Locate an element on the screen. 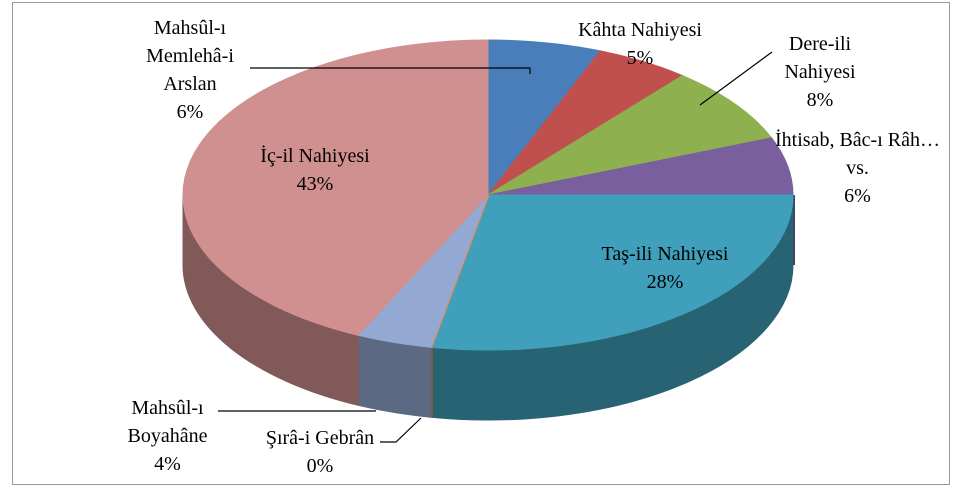 Image resolution: width=957 pixels, height=488 pixels. slice-label: Mahsûl-ı Boyahâne 4% is located at coordinates (167, 436).